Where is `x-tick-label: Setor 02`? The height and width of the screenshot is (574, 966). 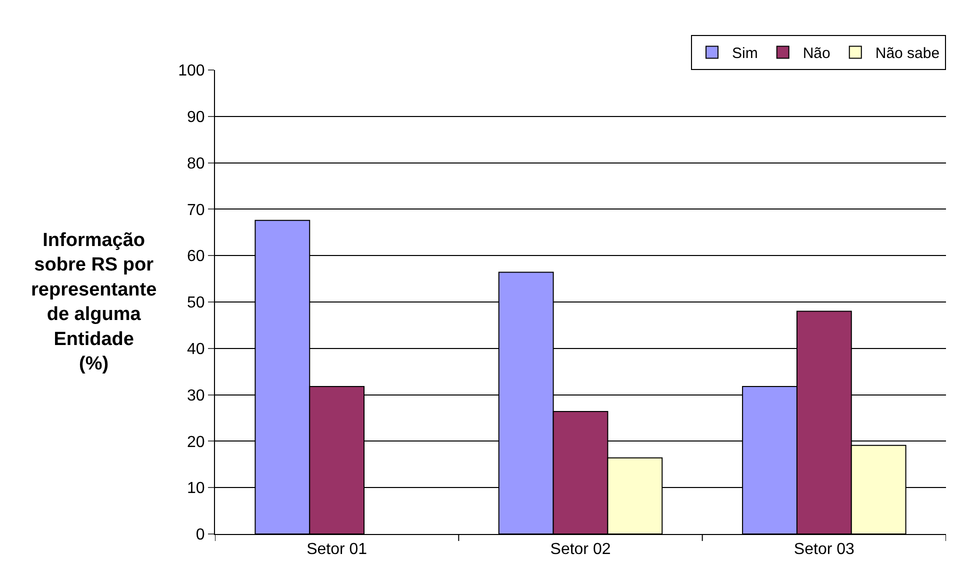 x-tick-label: Setor 02 is located at coordinates (580, 549).